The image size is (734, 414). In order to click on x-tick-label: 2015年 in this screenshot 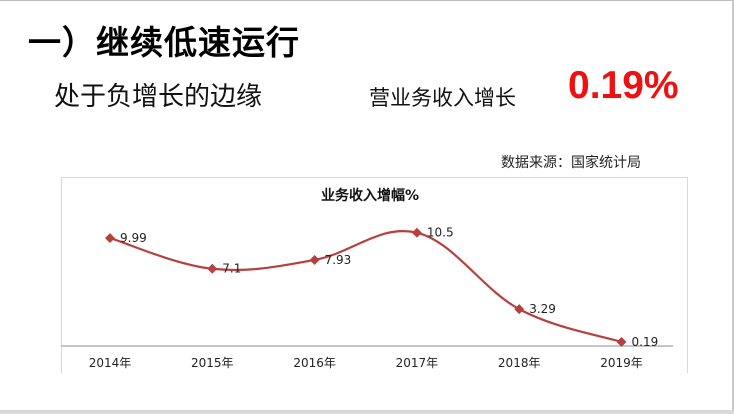, I will do `click(212, 363)`.